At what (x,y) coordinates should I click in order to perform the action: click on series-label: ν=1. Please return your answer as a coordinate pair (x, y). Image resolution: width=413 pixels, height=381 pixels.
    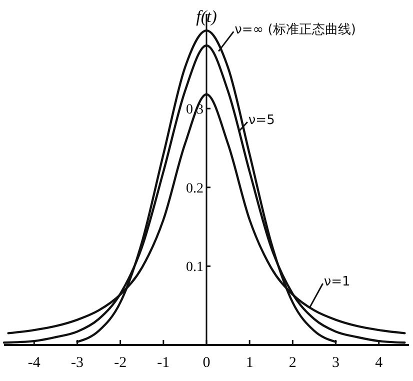
    Looking at the image, I should click on (337, 282).